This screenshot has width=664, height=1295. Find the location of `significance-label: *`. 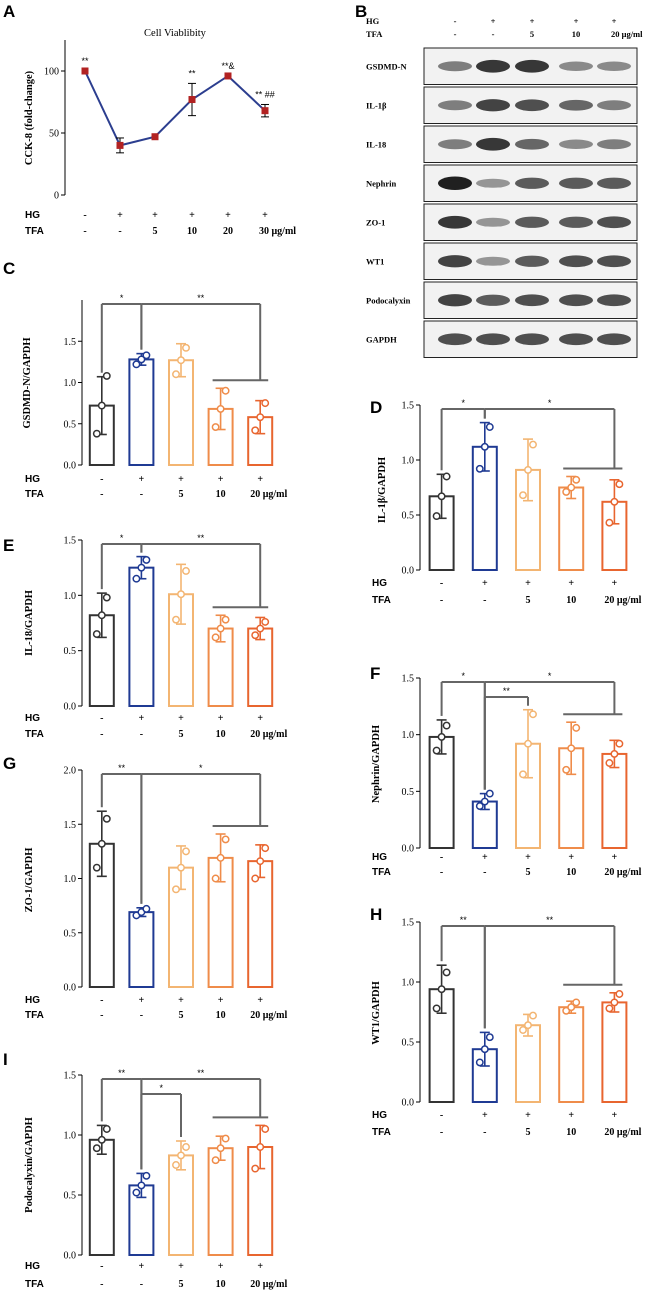

significance-label: * is located at coordinates (550, 676).